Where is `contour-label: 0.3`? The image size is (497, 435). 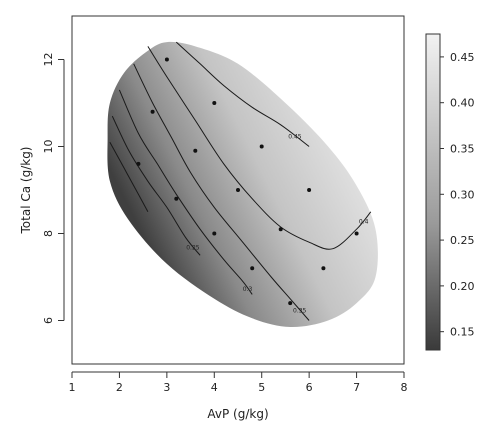 contour-label: 0.3 is located at coordinates (248, 289).